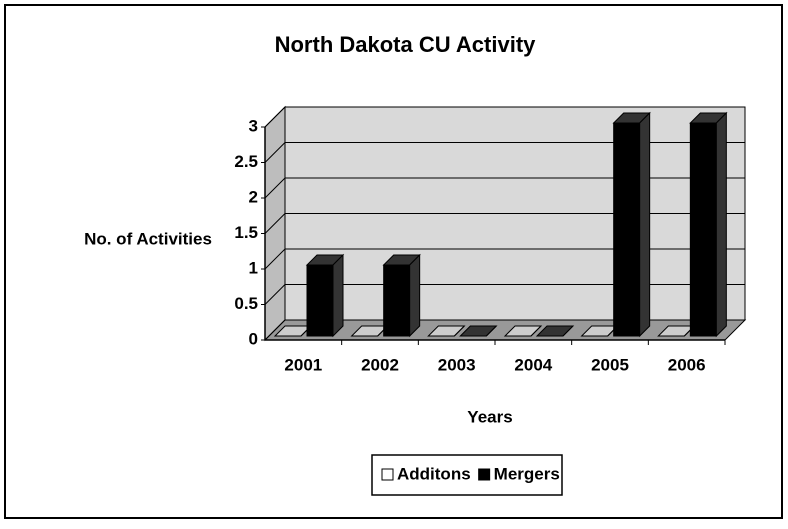  Describe the element at coordinates (253, 338) in the screenshot. I see `y-tick-label: 0` at that location.